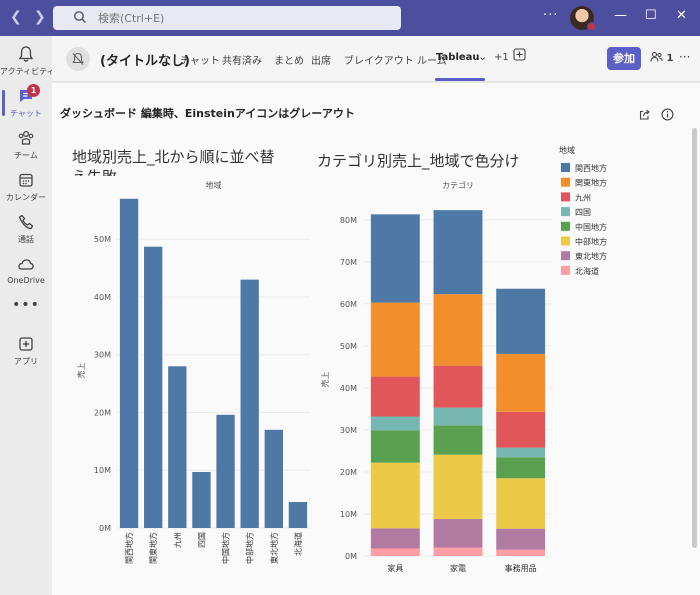 Image resolution: width=700 pixels, height=595 pixels. What do you see at coordinates (26, 353) in the screenshot?
I see `rail-item-apps: アプリ` at bounding box center [26, 353].